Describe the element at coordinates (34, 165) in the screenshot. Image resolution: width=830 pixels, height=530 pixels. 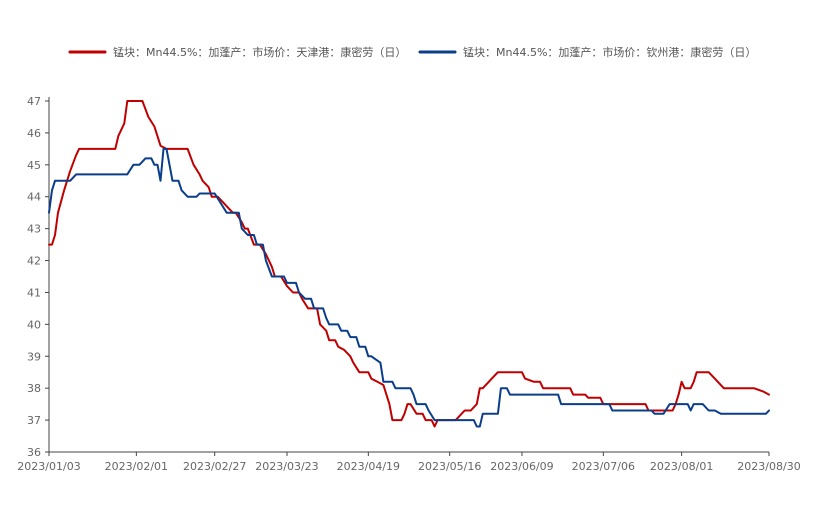
I see `y-tick-label: 45` at that location.